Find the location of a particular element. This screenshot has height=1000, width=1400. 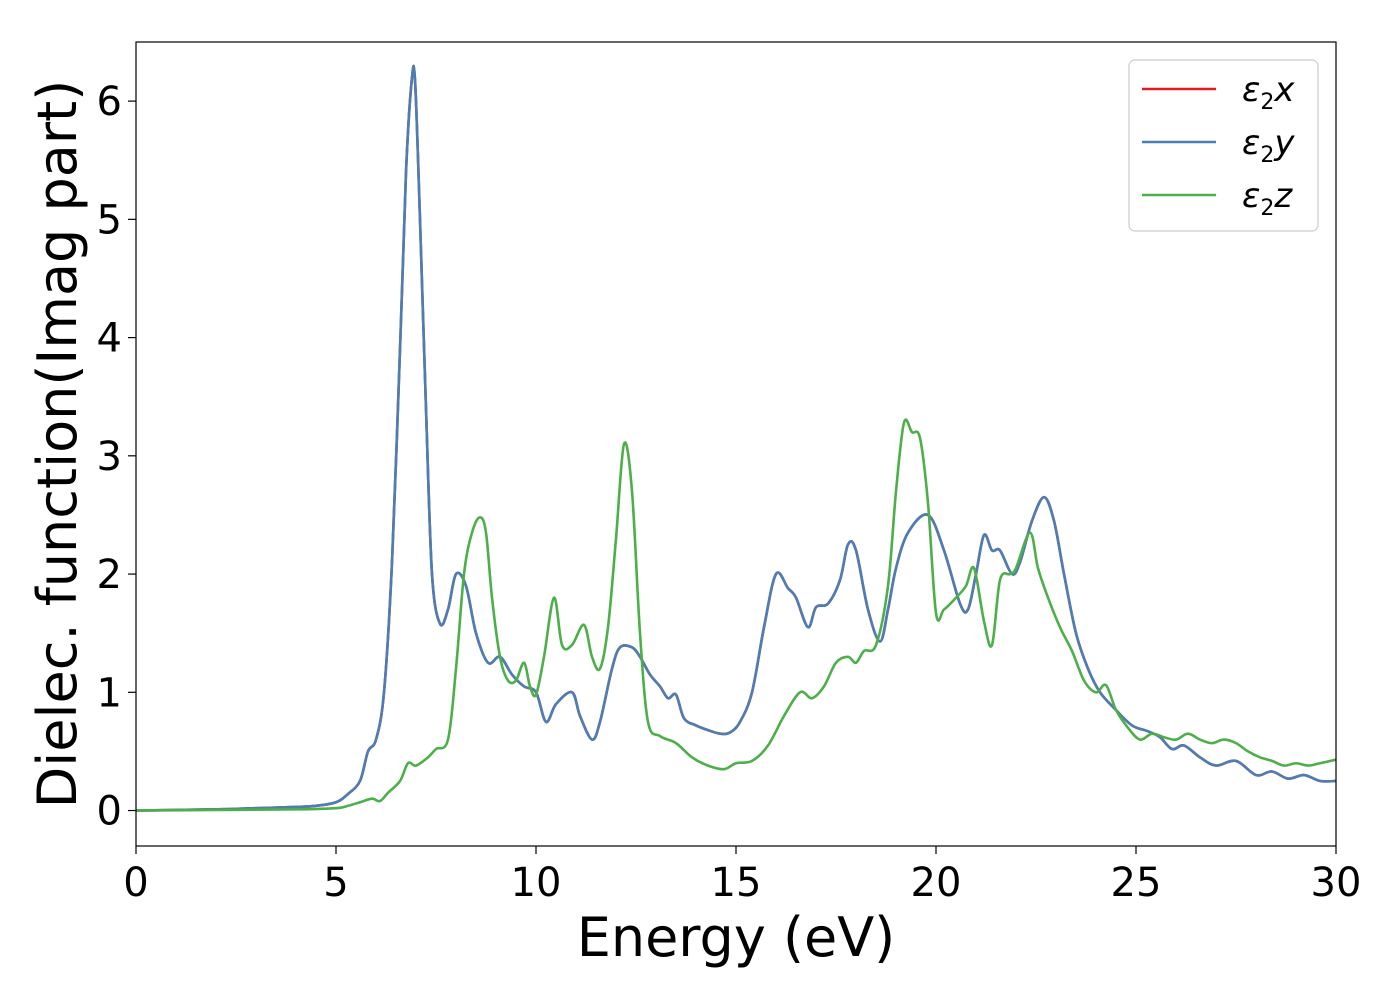

y-axis: 0 1 2 3 4 5 6 is located at coordinates (116, 457).